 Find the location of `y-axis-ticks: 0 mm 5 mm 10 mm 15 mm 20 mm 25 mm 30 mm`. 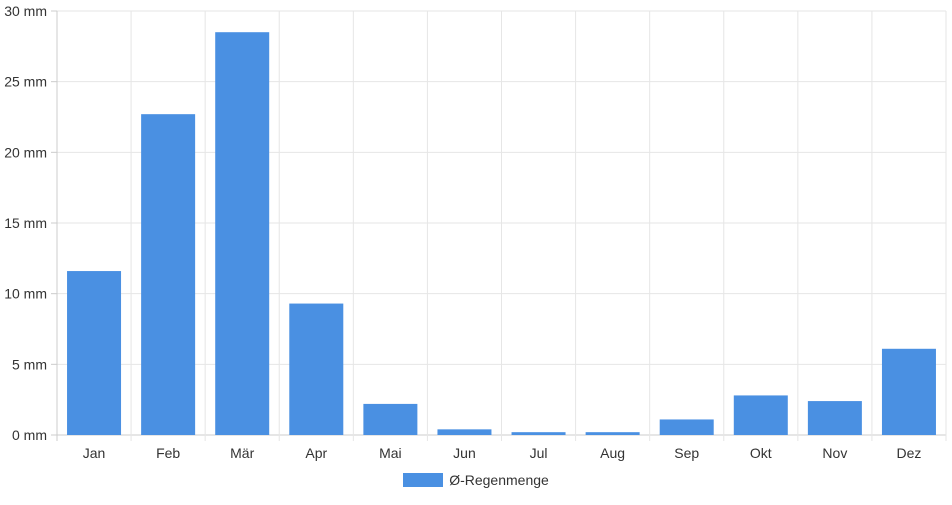

y-axis-ticks: 0 mm 5 mm 10 mm 15 mm 20 mm 25 mm 30 mm is located at coordinates (25, 223).